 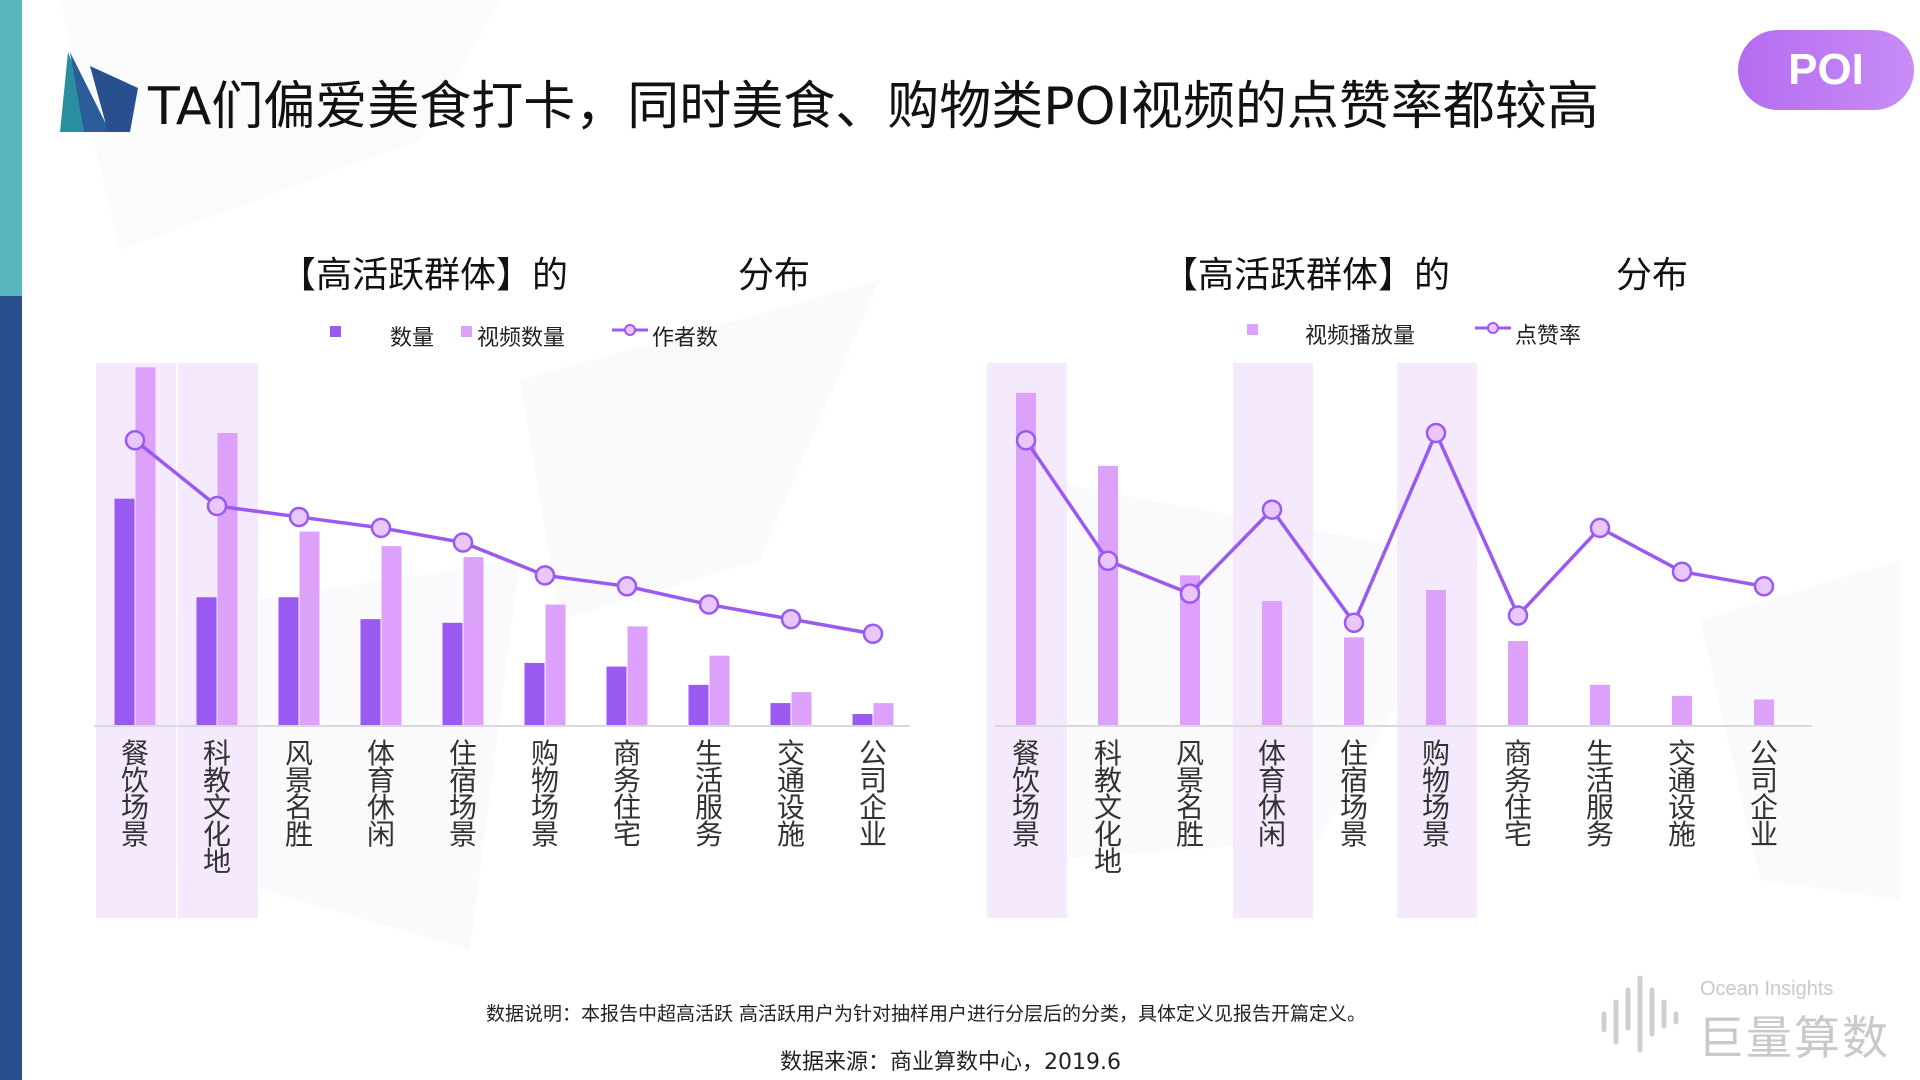 What do you see at coordinates (1252, 329) in the screenshot?
I see `legend-swatch-video-views` at bounding box center [1252, 329].